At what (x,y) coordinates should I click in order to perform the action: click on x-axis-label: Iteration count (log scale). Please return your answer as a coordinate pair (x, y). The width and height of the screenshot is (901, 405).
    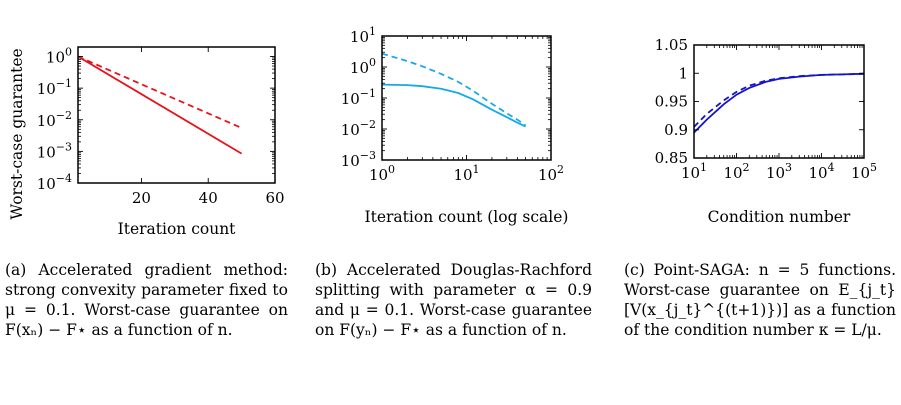
    Looking at the image, I should click on (467, 217).